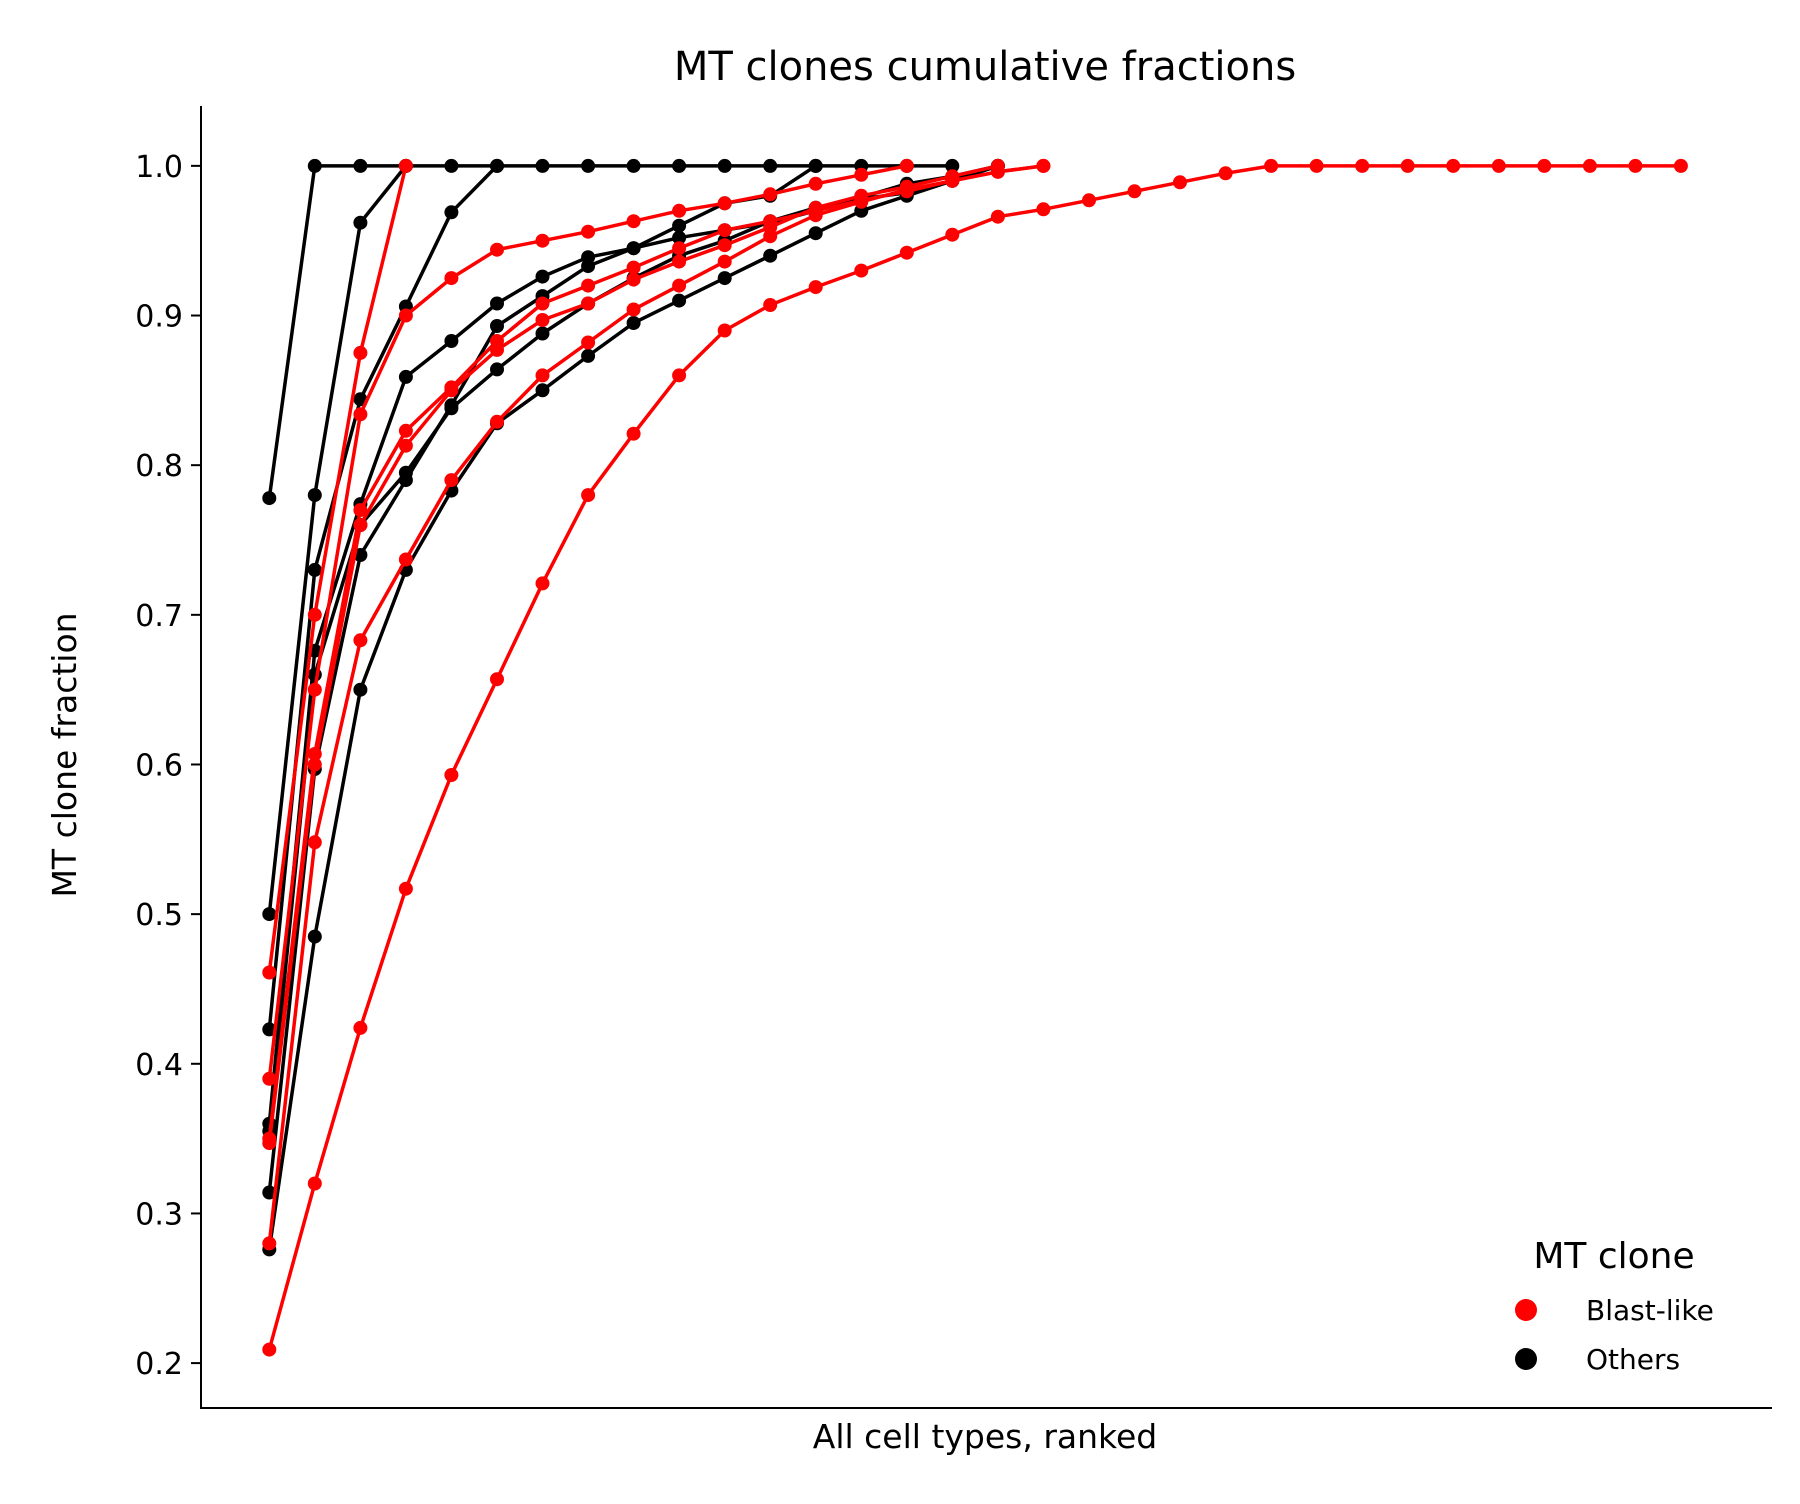 Image resolution: width=1800 pixels, height=1504 pixels. Describe the element at coordinates (159, 915) in the screenshot. I see `y-tick-label: 0.5` at that location.